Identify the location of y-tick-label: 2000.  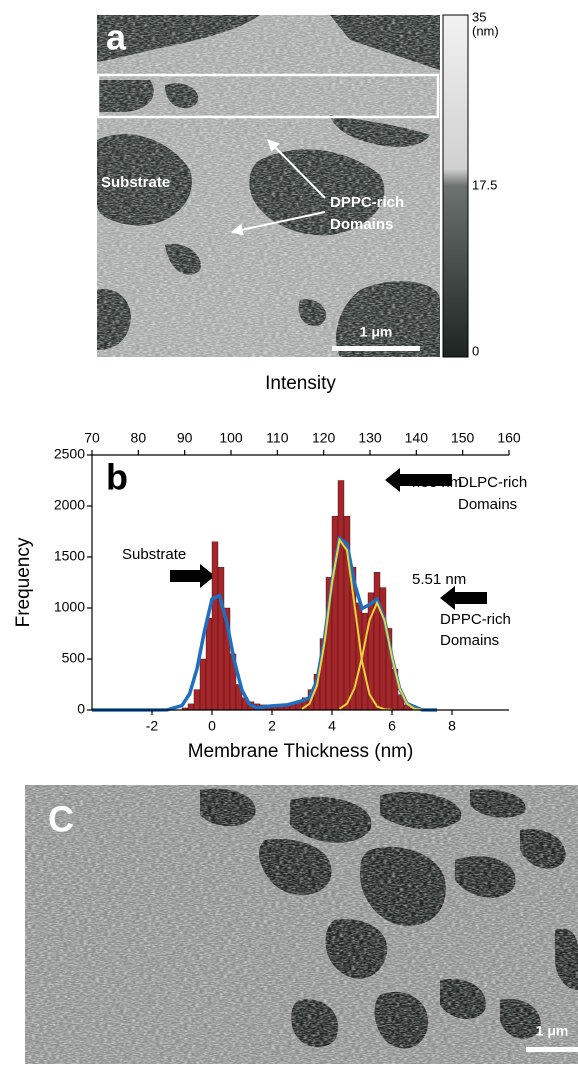
(69, 505).